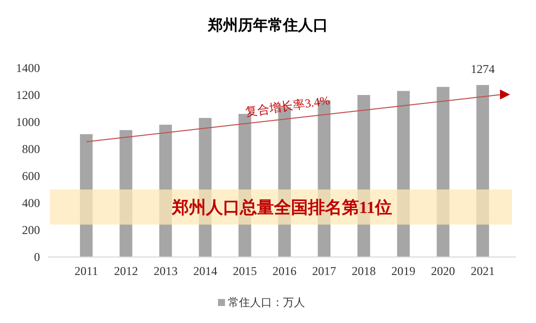 The height and width of the screenshot is (323, 536). I want to click on data-label: 1274, so click(482, 69).